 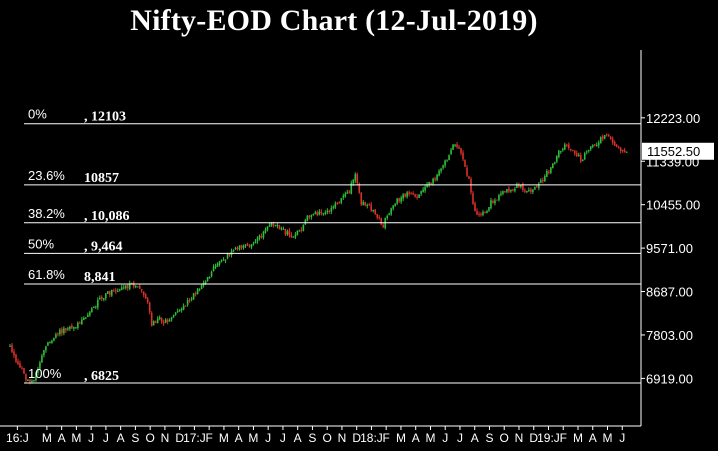 What do you see at coordinates (101, 376) in the screenshot?
I see `fib-value-label: , 6825` at bounding box center [101, 376].